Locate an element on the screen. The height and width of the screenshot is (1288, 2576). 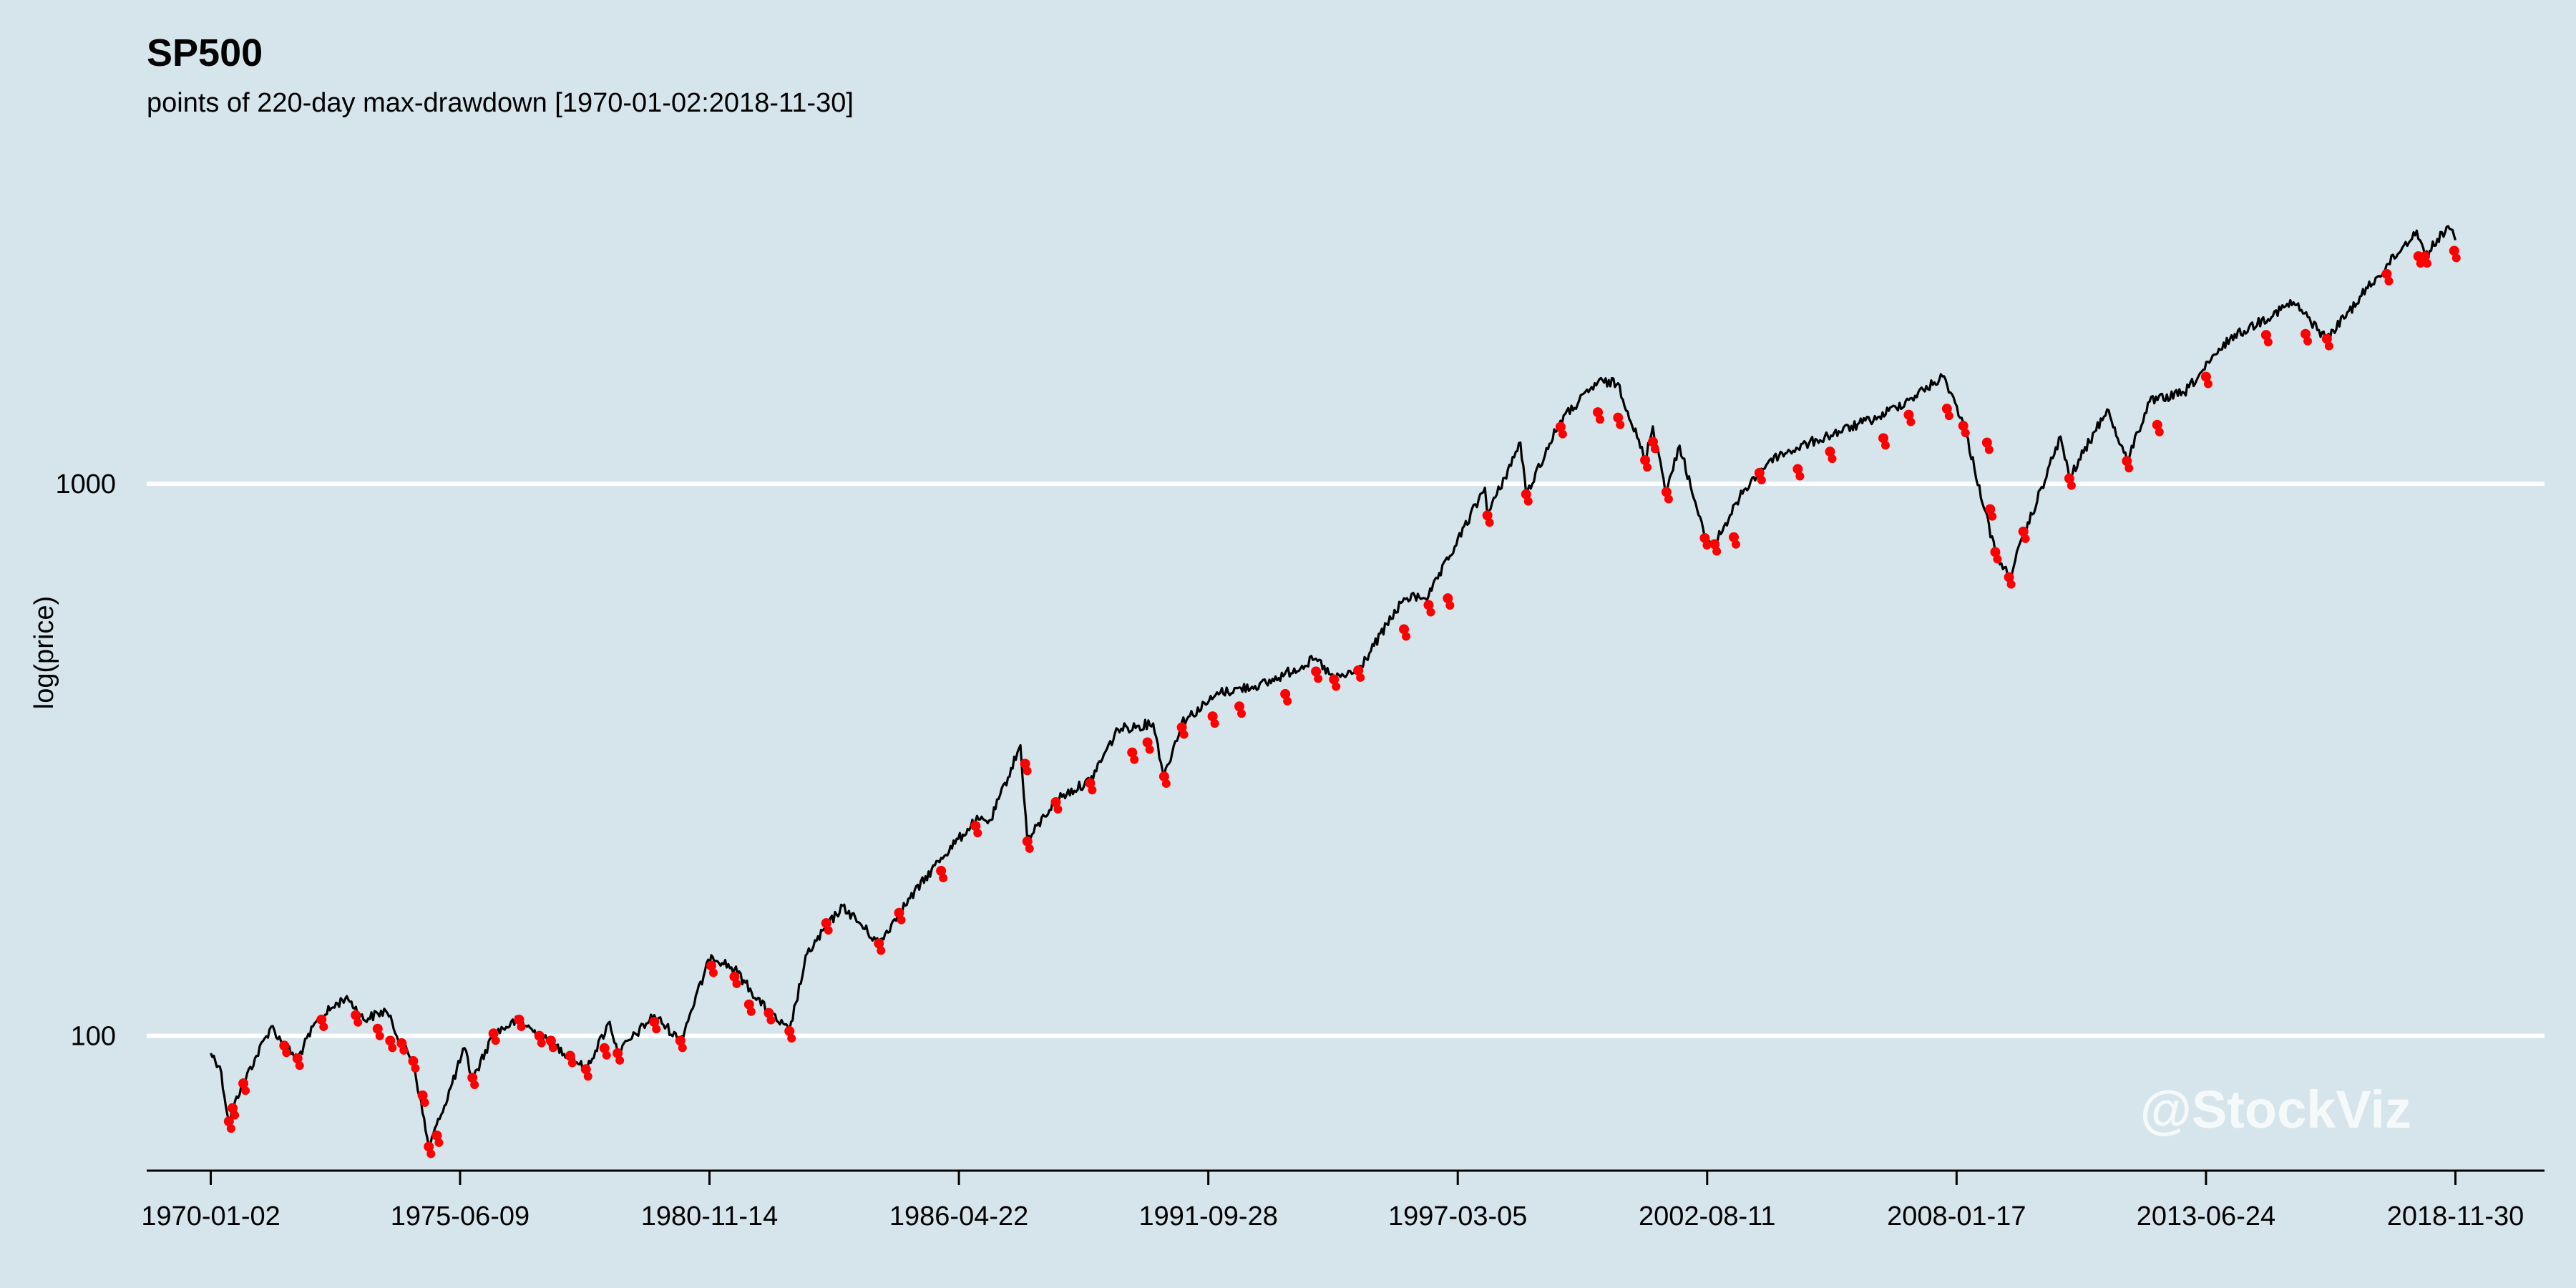
drawdown-point-10-b is located at coordinates (415, 1068).